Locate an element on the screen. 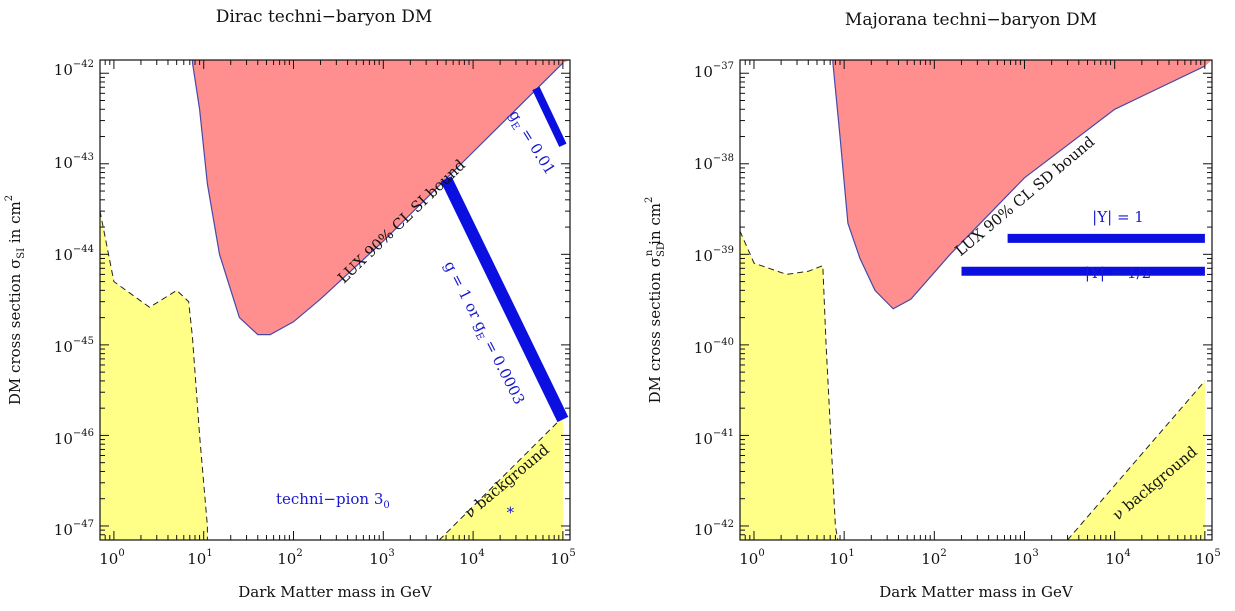  y-axis-label-supn: n is located at coordinates (649, 252).